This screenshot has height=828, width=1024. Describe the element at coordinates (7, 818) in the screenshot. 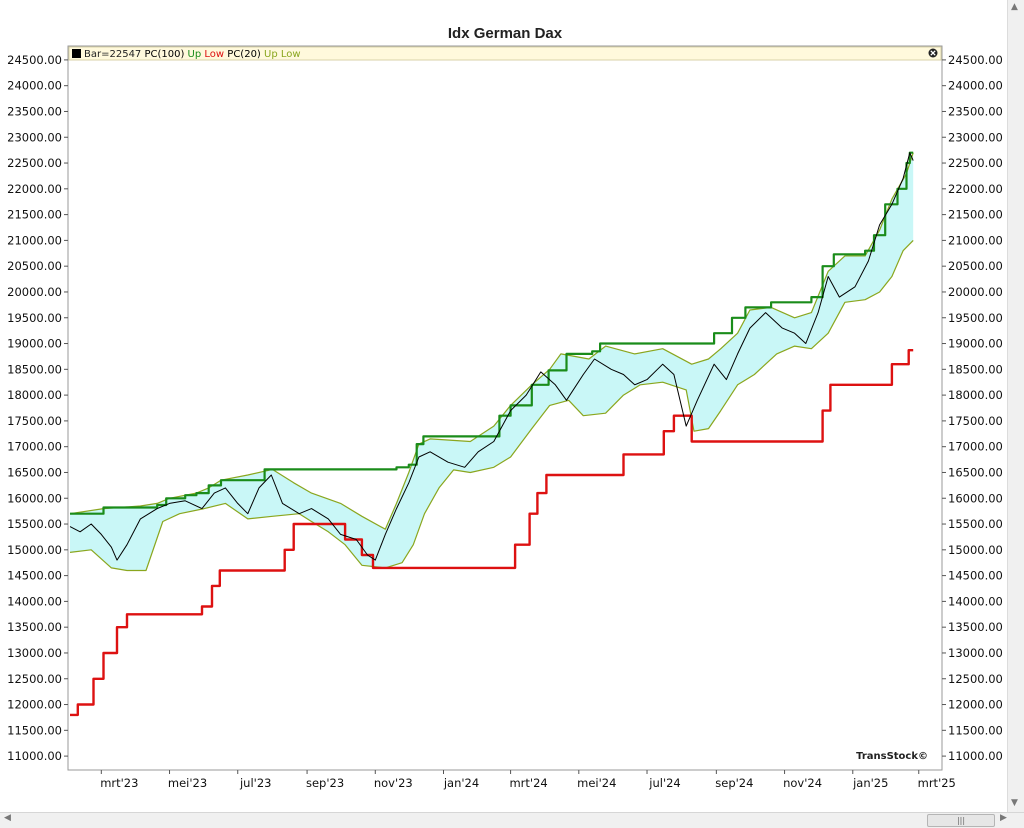

I see `scroll-left-icon: ◀` at that location.